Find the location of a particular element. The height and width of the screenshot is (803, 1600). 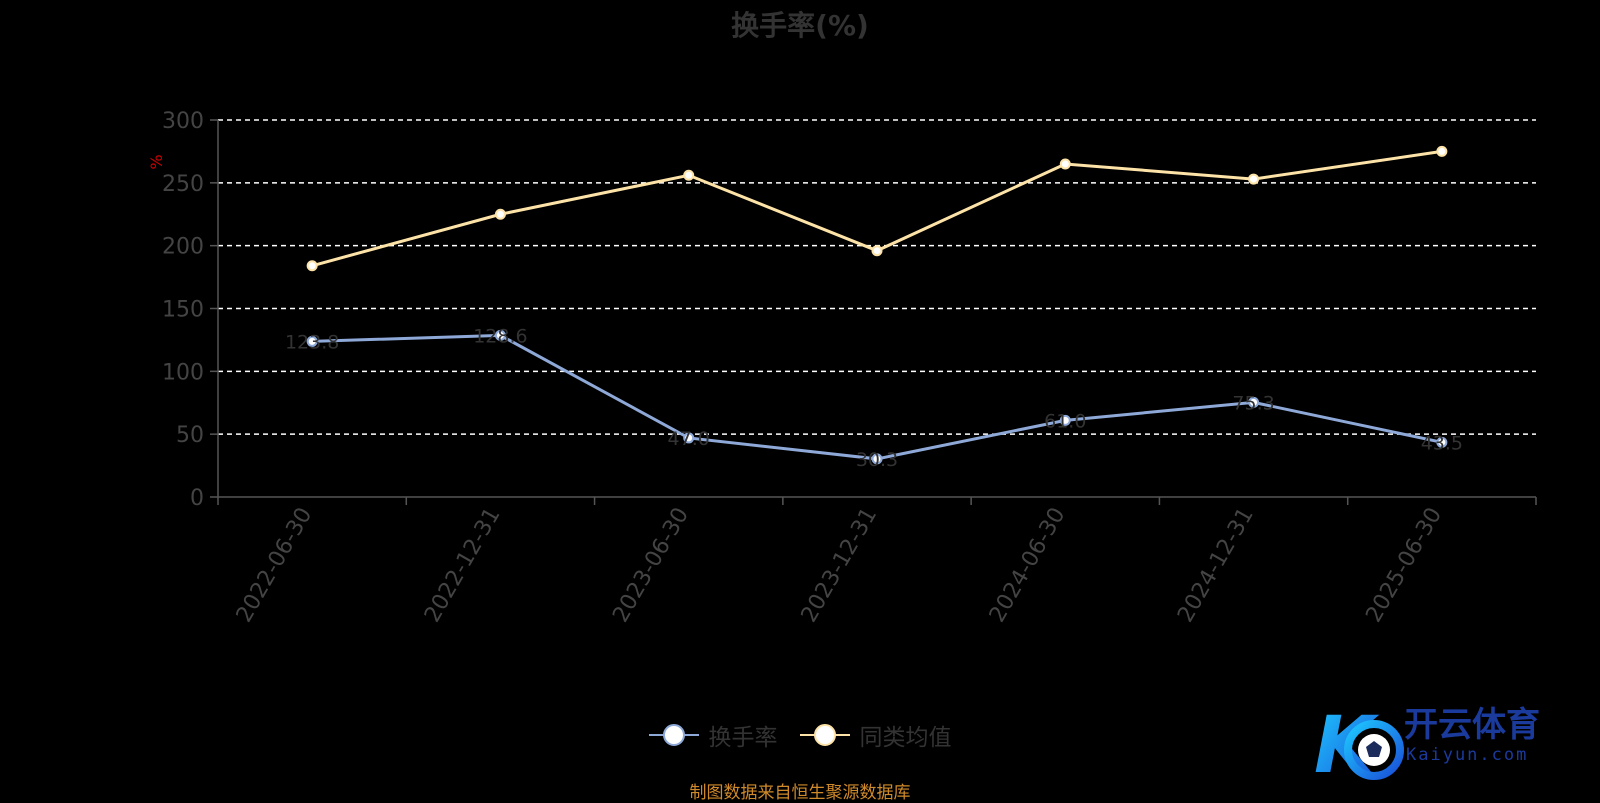

legend-item-series-2: 同类均值 is located at coordinates (875, 735).